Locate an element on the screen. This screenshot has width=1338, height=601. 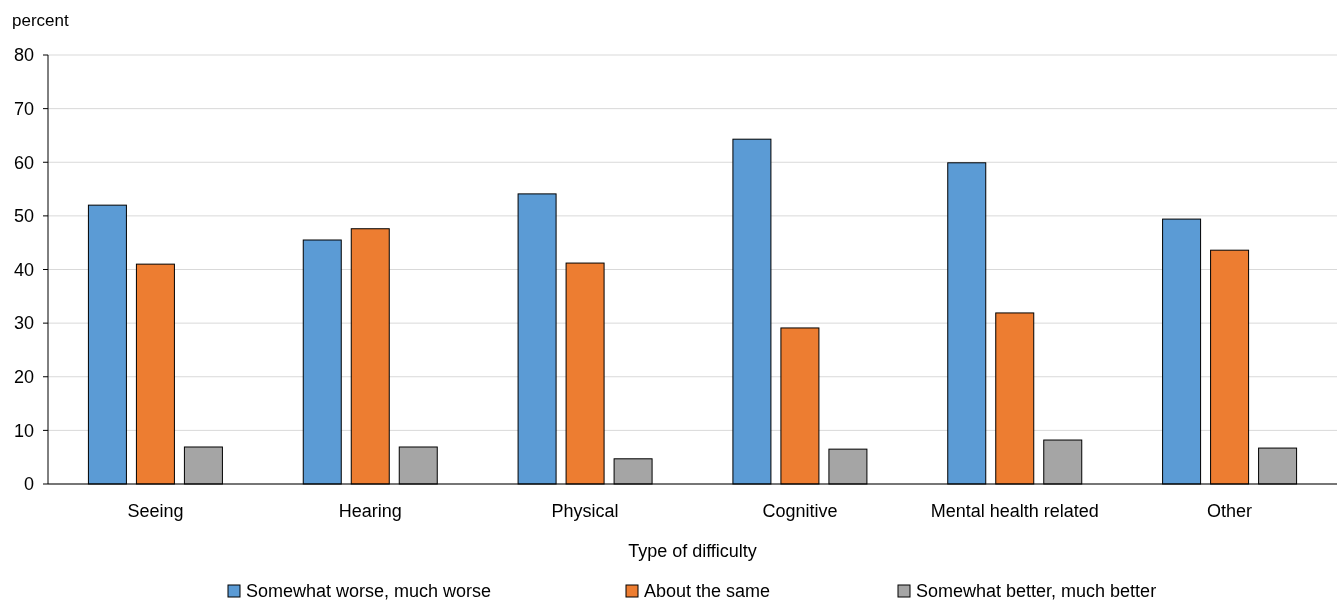
y-tick-label: 50 is located at coordinates (23, 216).